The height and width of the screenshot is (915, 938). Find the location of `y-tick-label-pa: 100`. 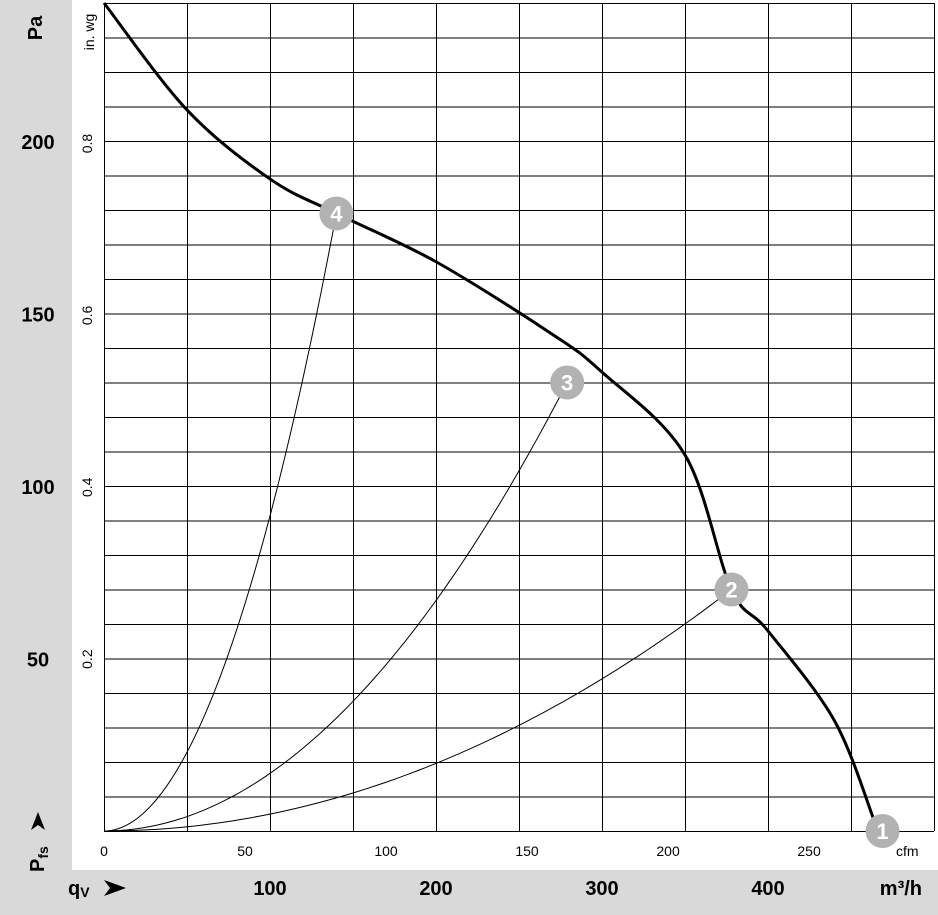

y-tick-label-pa: 100 is located at coordinates (37, 488).